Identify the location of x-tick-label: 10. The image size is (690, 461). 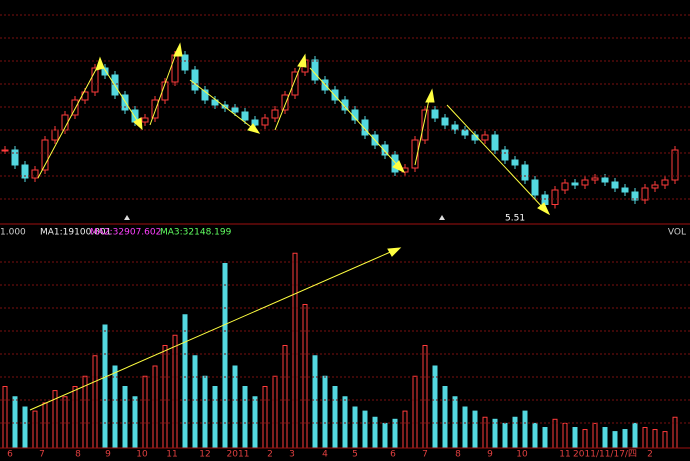
(142, 455).